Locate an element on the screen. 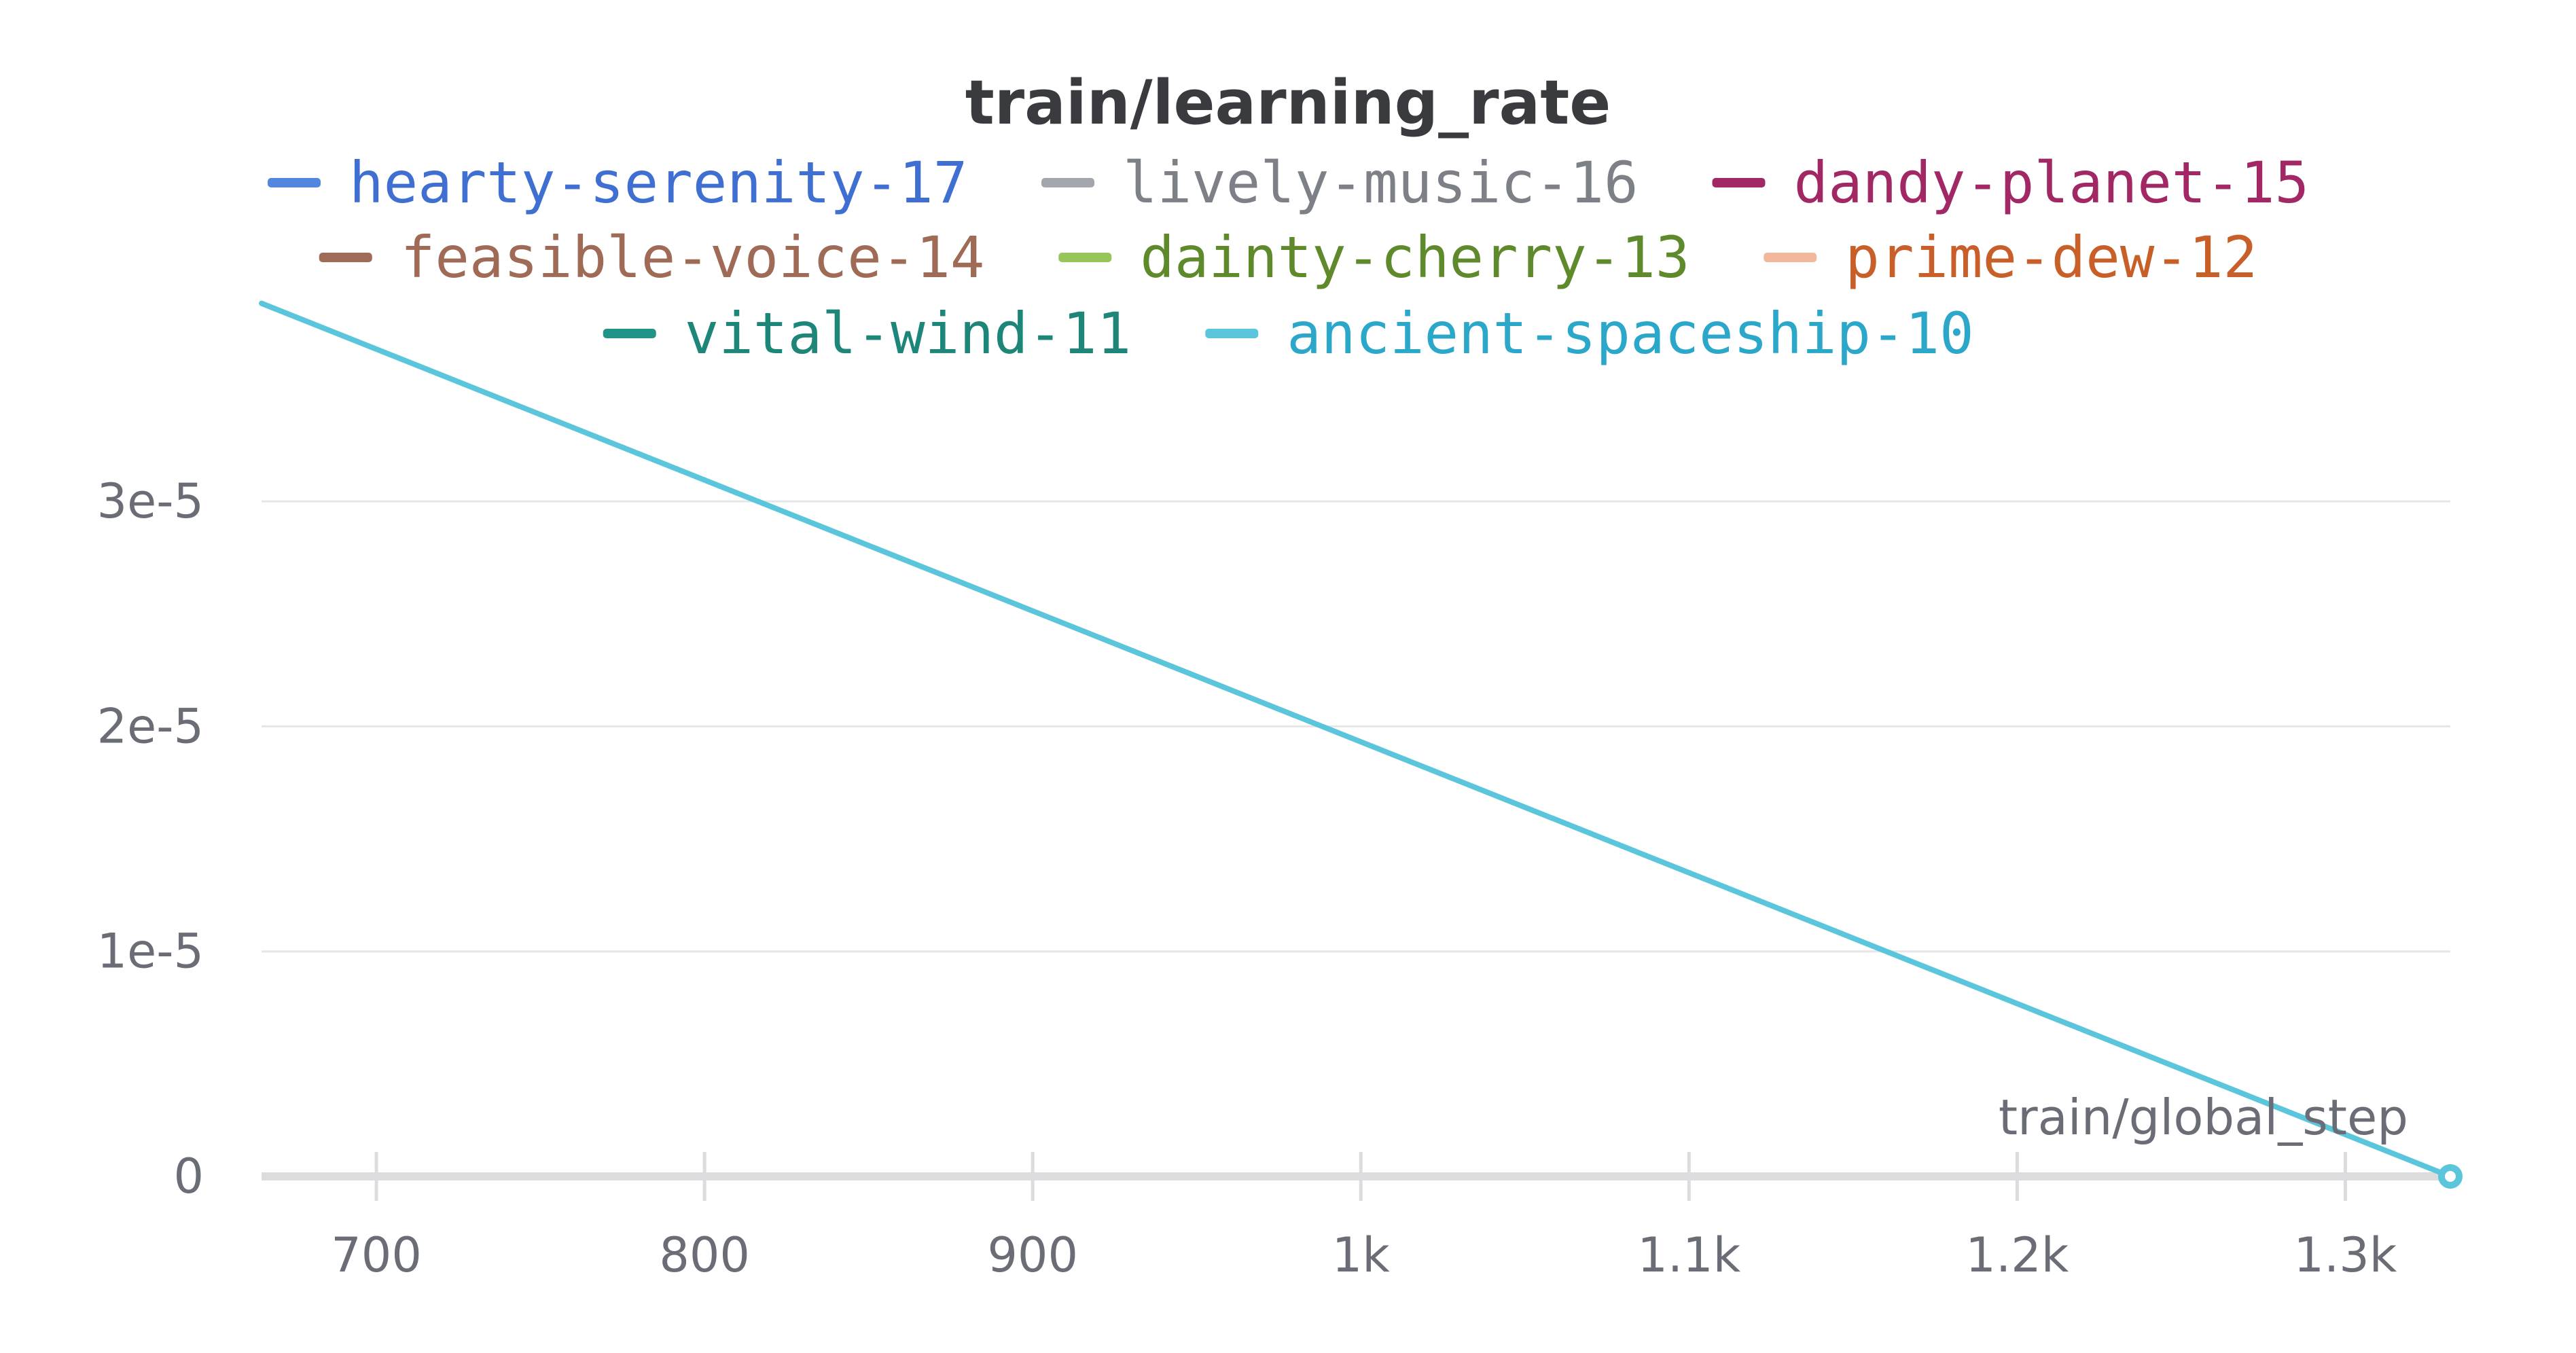 This screenshot has width=2576, height=1353. legend-item-vital-wind-11: vital-wind-11 is located at coordinates (867, 333).